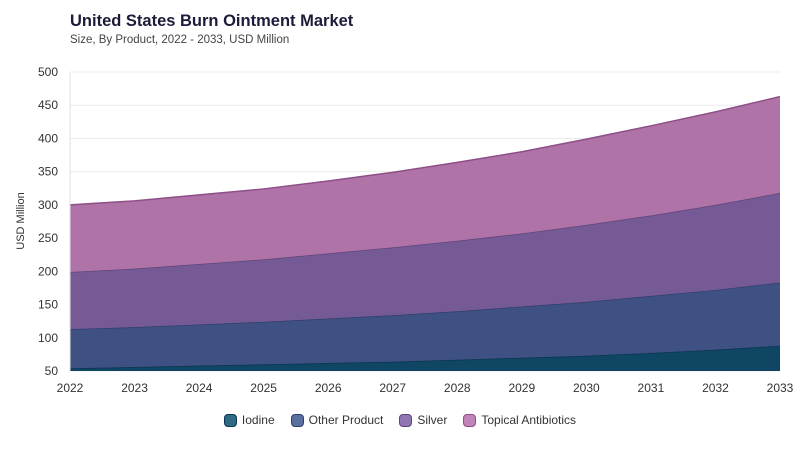 Image resolution: width=800 pixels, height=450 pixels. Describe the element at coordinates (48, 238) in the screenshot. I see `y-tick-label: 250` at that location.